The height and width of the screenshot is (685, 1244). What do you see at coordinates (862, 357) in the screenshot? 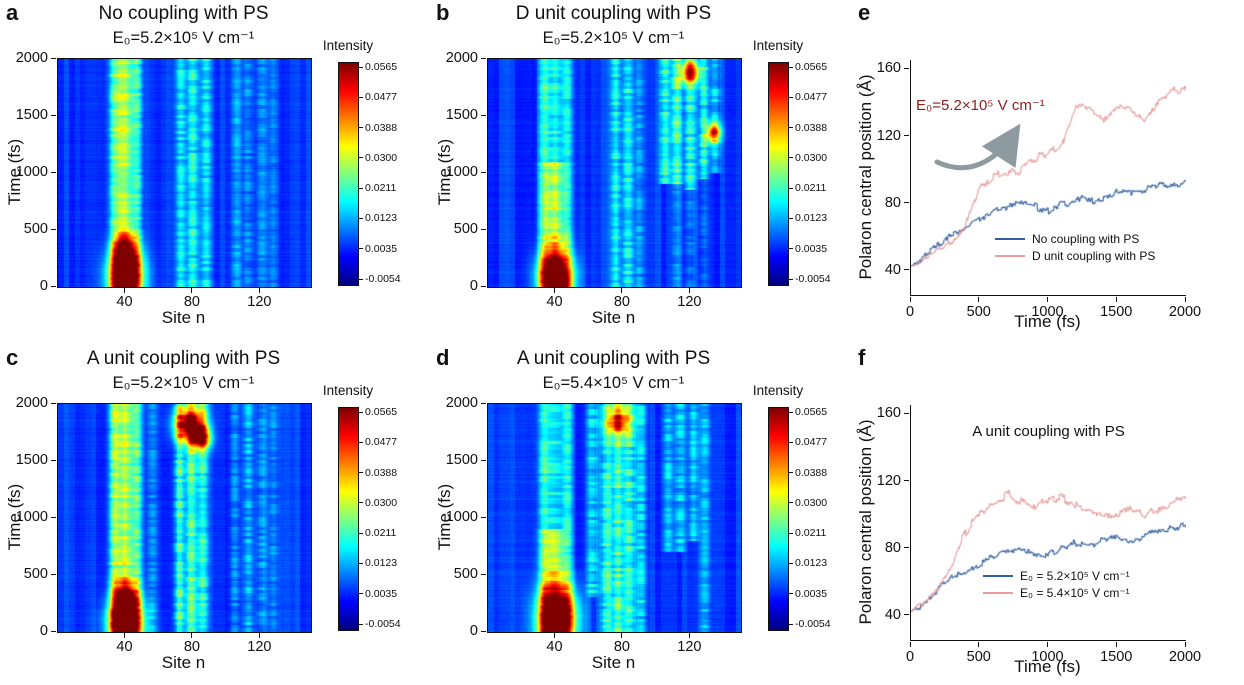
I see `panel-letter-f: f` at bounding box center [862, 357].